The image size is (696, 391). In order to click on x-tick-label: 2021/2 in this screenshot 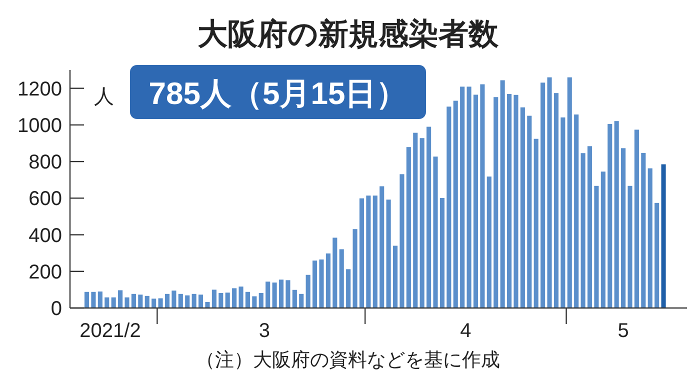, I will do `click(110, 331)`.